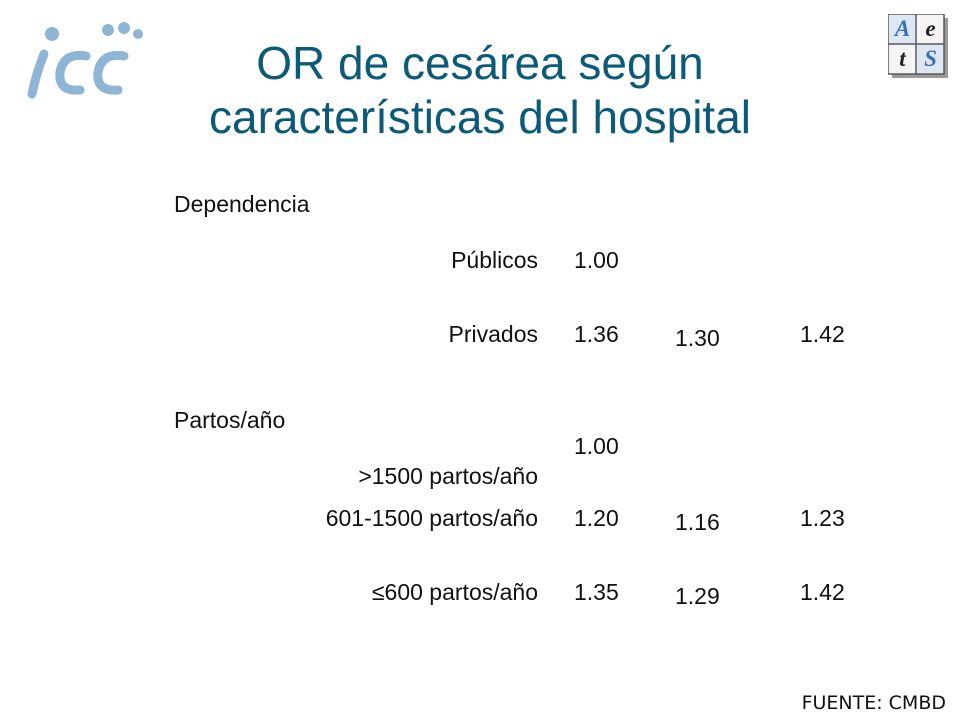  Describe the element at coordinates (930, 58) in the screenshot. I see `aets-letter-s: S` at that location.